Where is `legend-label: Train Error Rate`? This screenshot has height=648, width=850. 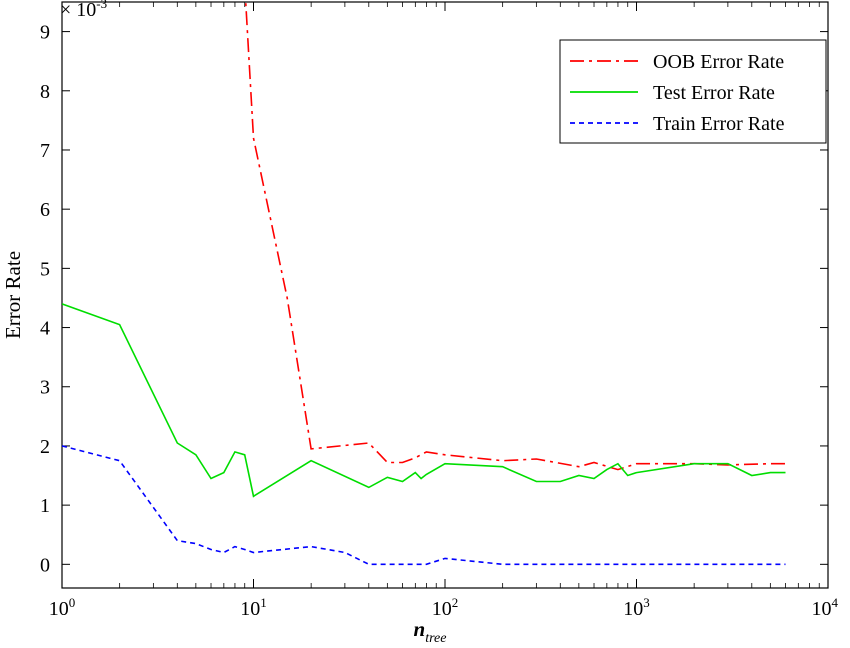 legend-label: Train Error Rate is located at coordinates (719, 124).